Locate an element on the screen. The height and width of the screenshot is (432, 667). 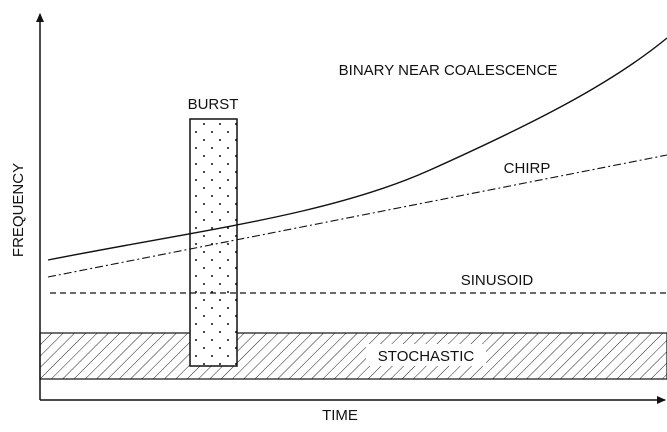
burst-label: BURST is located at coordinates (213, 104).